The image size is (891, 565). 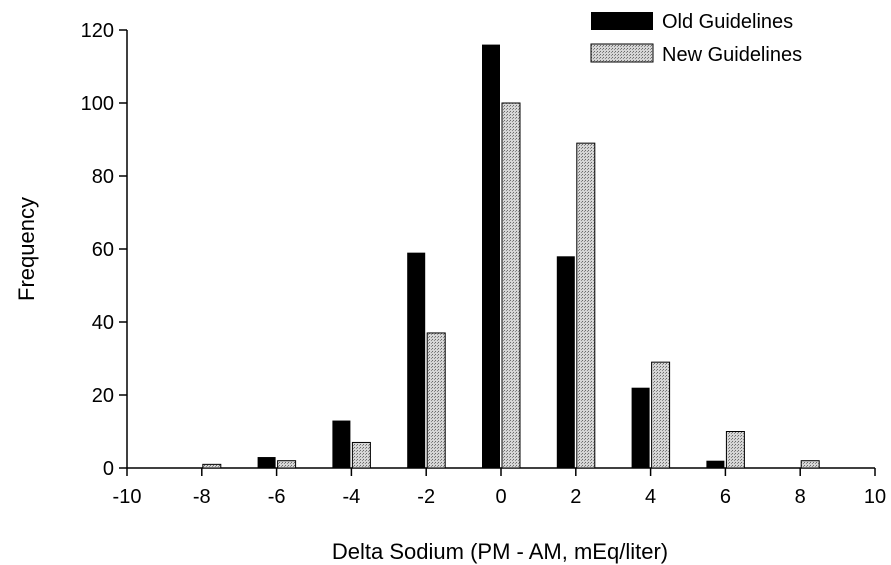 I want to click on legend-swatch-old, so click(x=622, y=21).